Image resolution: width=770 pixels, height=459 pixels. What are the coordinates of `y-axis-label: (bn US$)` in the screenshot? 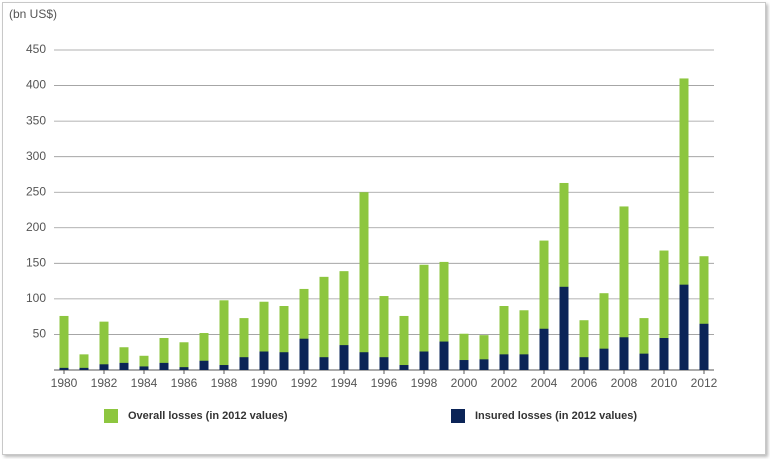 It's located at (33, 14).